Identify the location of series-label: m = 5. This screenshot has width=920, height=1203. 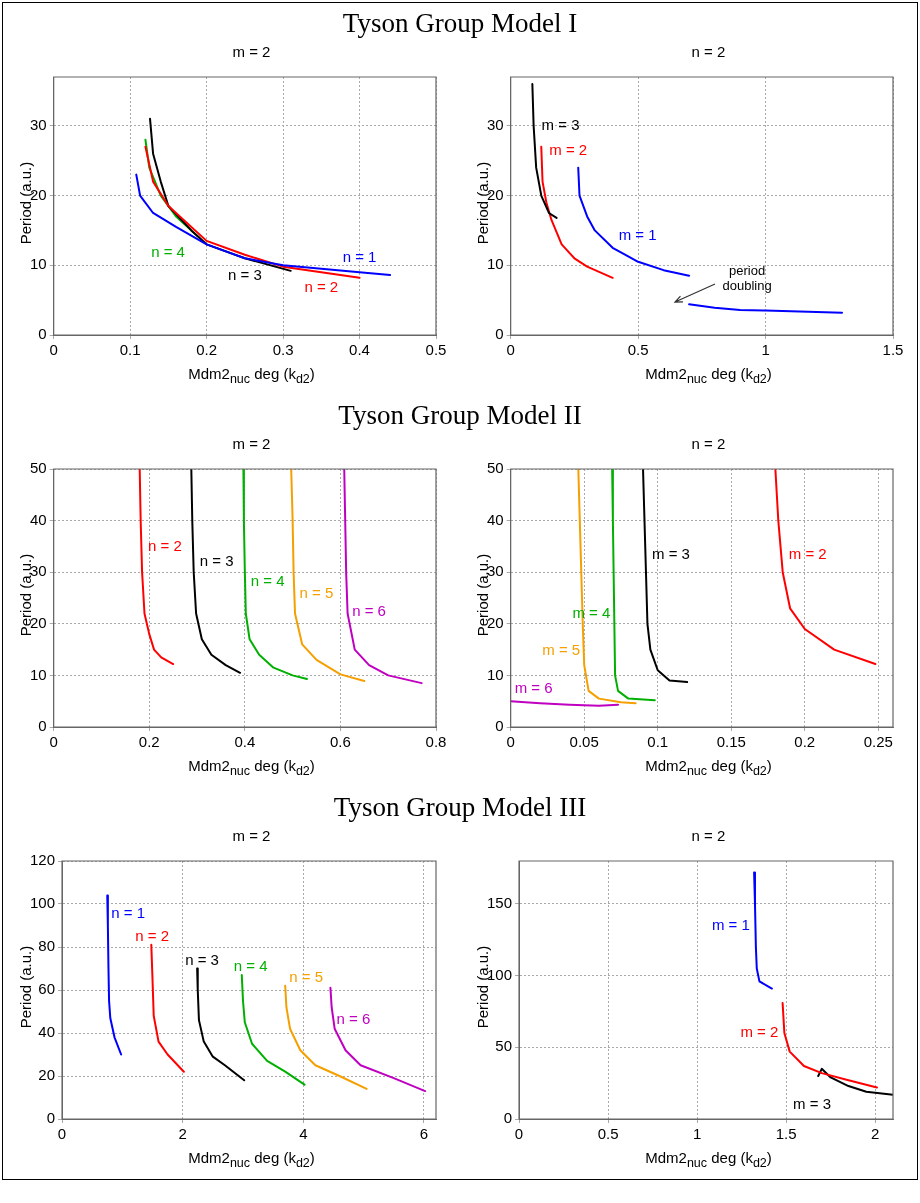
(561, 650).